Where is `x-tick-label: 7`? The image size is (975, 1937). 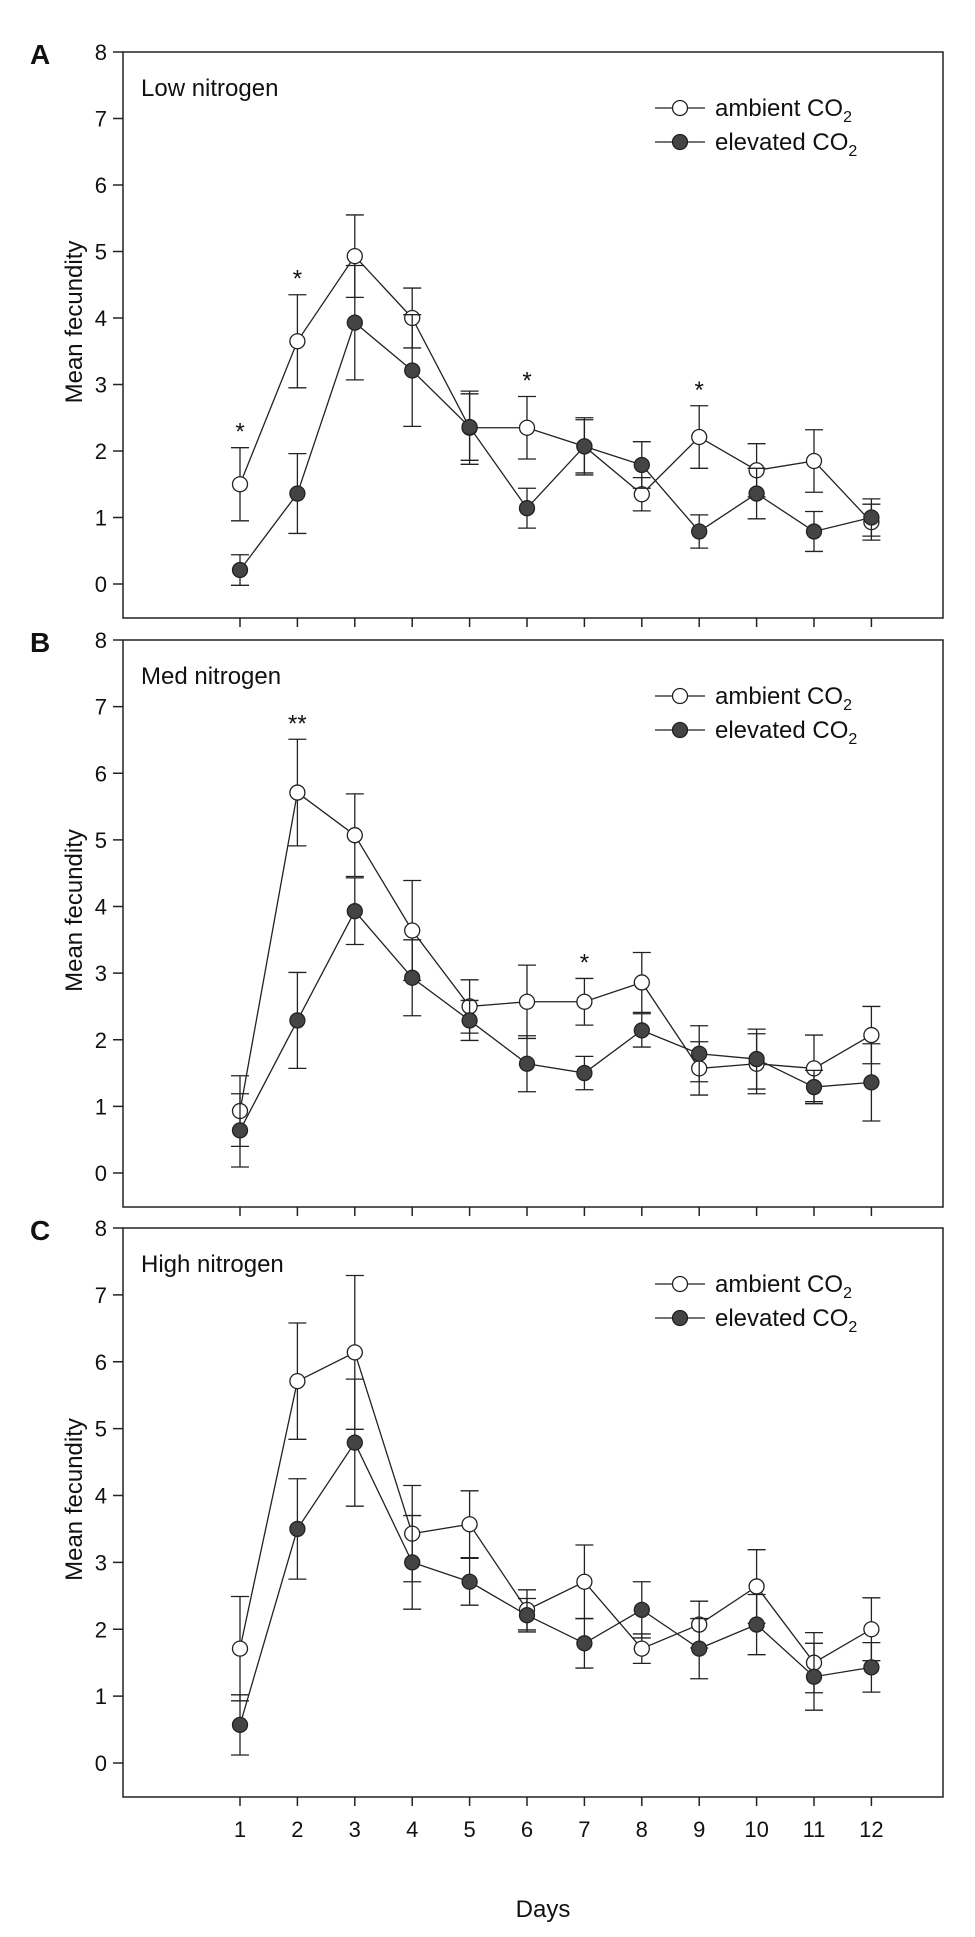 x-tick-label: 7 is located at coordinates (584, 1829).